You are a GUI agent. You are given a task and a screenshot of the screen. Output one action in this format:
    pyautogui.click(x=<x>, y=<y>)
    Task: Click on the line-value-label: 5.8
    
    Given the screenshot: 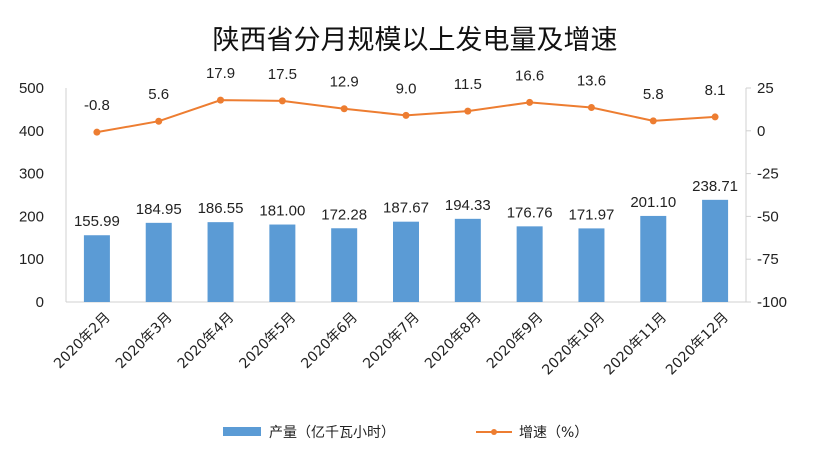 What is the action you would take?
    pyautogui.click(x=653, y=94)
    